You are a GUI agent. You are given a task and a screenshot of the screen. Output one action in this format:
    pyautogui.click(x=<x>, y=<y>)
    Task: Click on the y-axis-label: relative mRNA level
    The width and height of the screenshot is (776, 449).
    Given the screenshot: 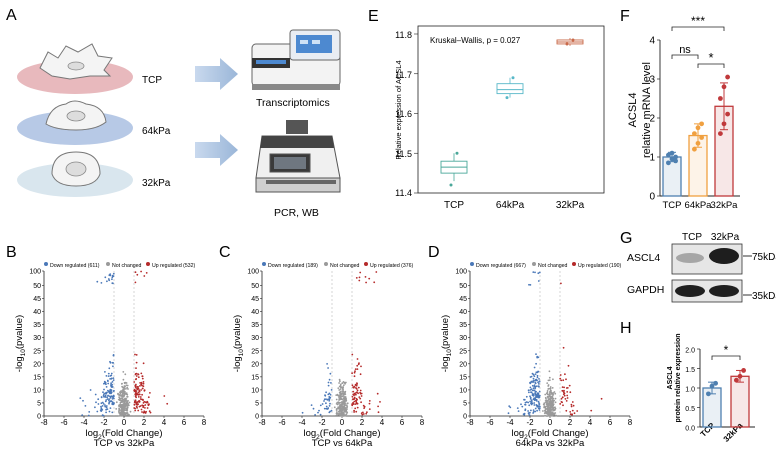 What is the action you would take?
    pyautogui.click(x=647, y=110)
    